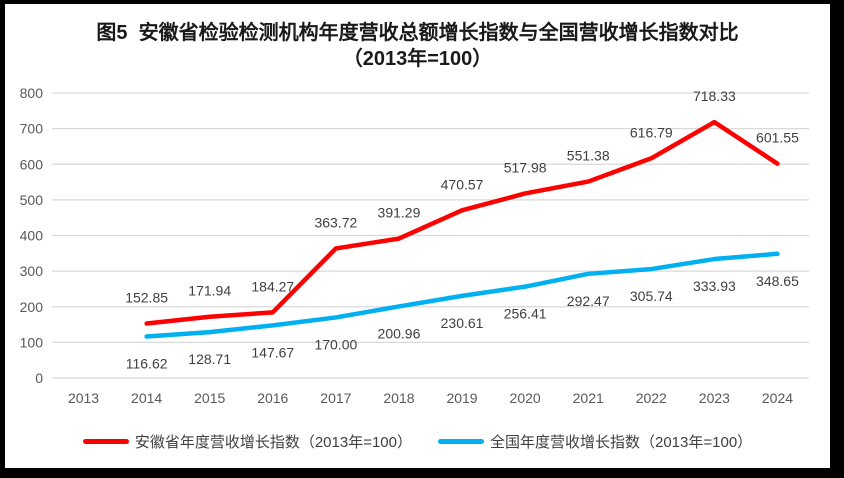  I want to click on data-label-anhui: 601.55, so click(777, 138).